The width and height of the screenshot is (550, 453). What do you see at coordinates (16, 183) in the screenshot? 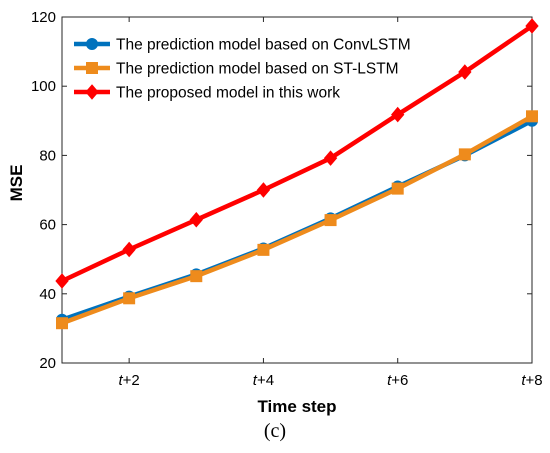
I see `y-axis-title: MSE` at bounding box center [16, 183].